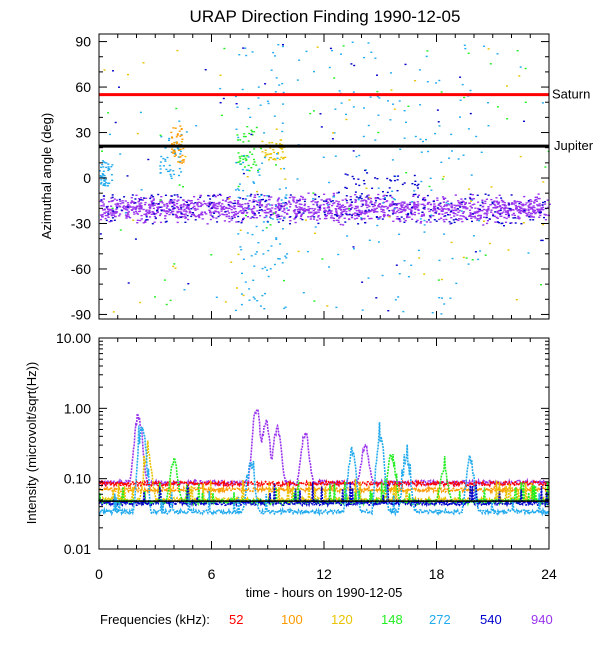 The image size is (600, 650). Describe the element at coordinates (212, 574) in the screenshot. I see `x-tick-label: 6` at that location.